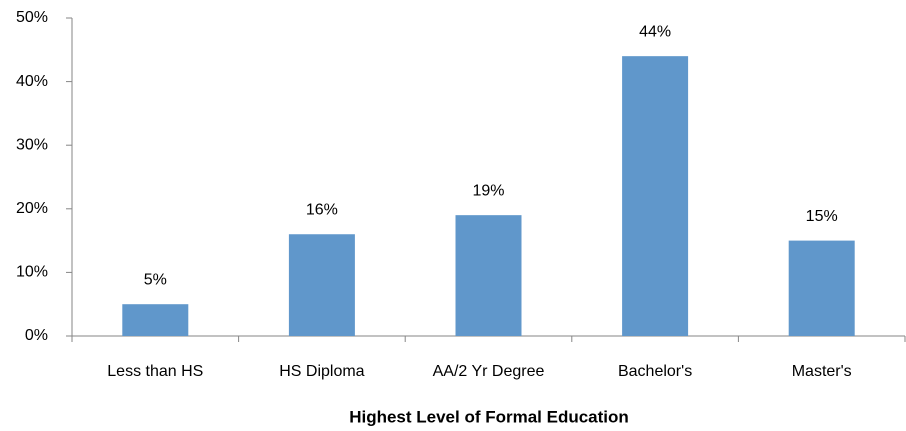 The width and height of the screenshot is (906, 431). I want to click on data-label: 5%, so click(155, 279).